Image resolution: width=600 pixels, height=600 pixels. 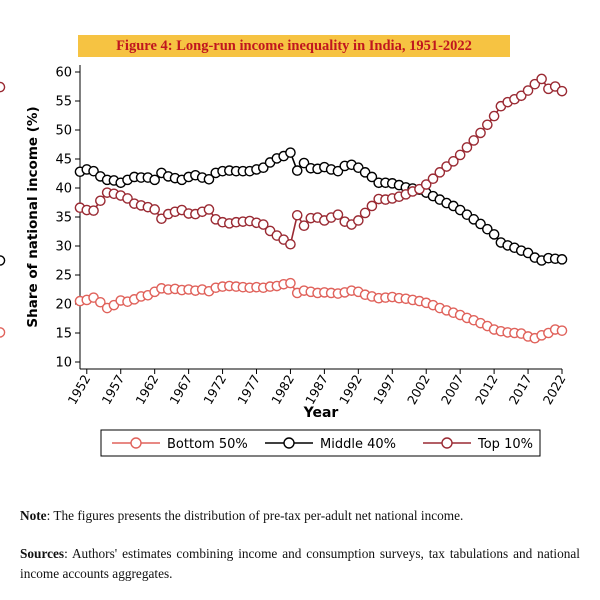 I want to click on y-tick-label: 50, so click(x=63, y=131).